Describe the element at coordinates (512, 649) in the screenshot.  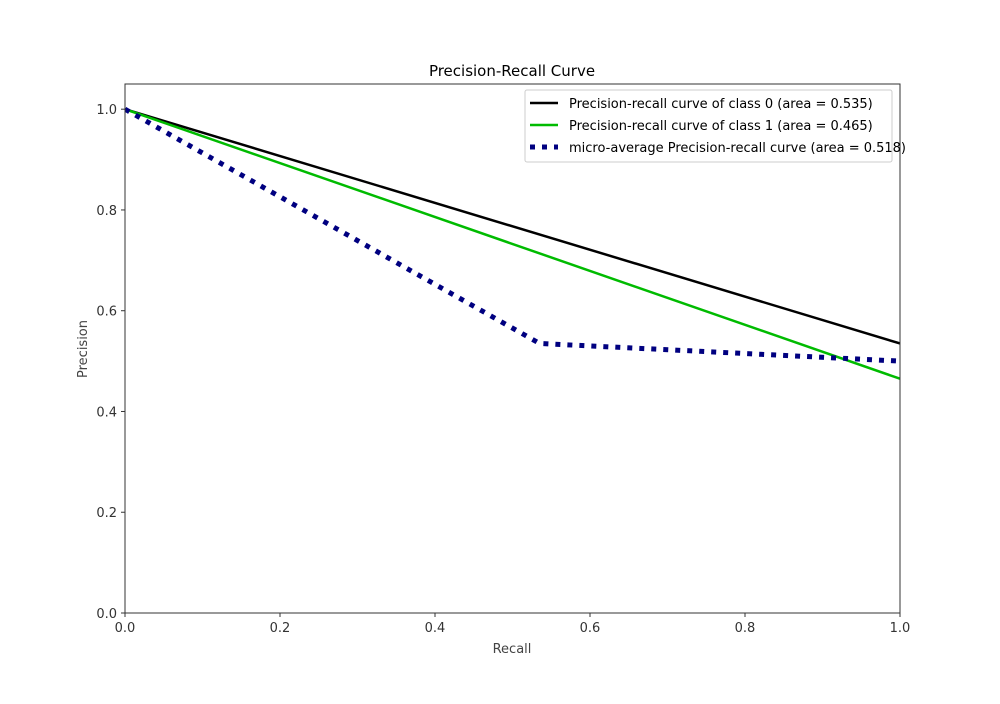
I see `x-axis-label: Recall` at that location.